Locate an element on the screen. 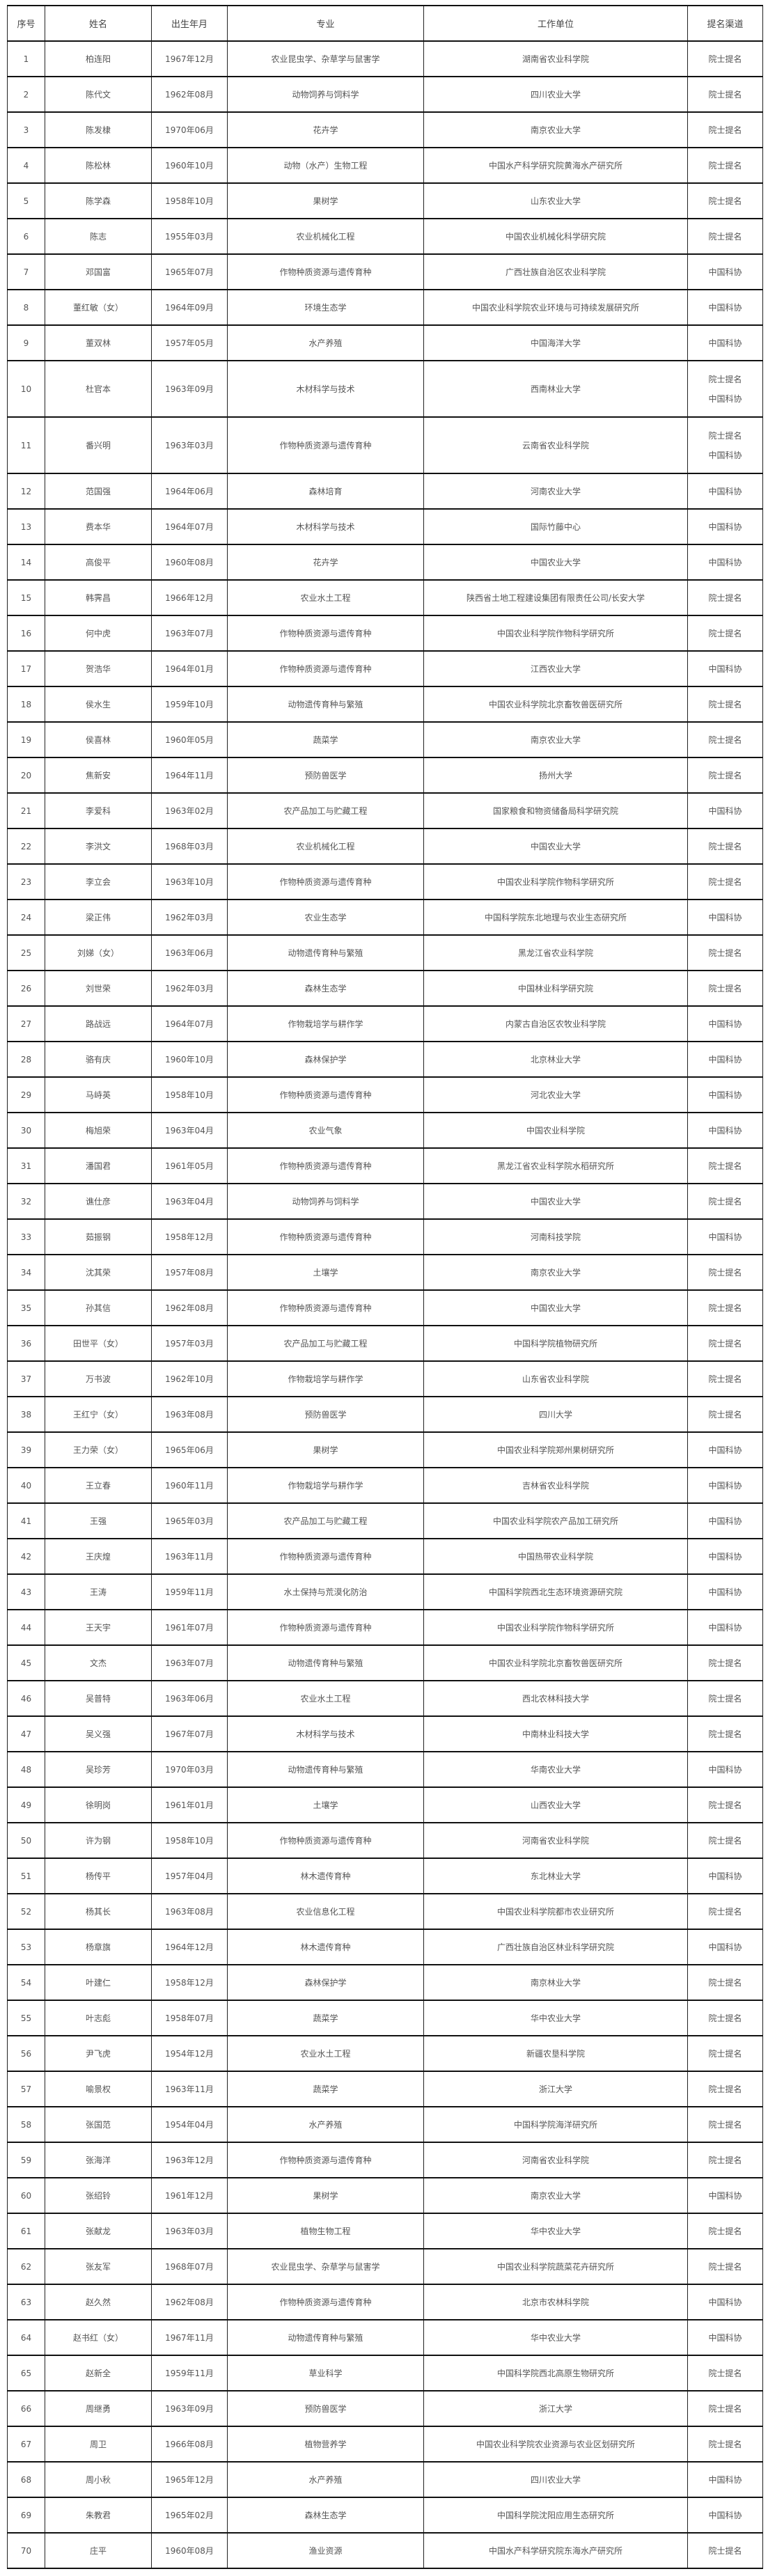 The image size is (768, 2576). cell-name: 王强 is located at coordinates (99, 1520).